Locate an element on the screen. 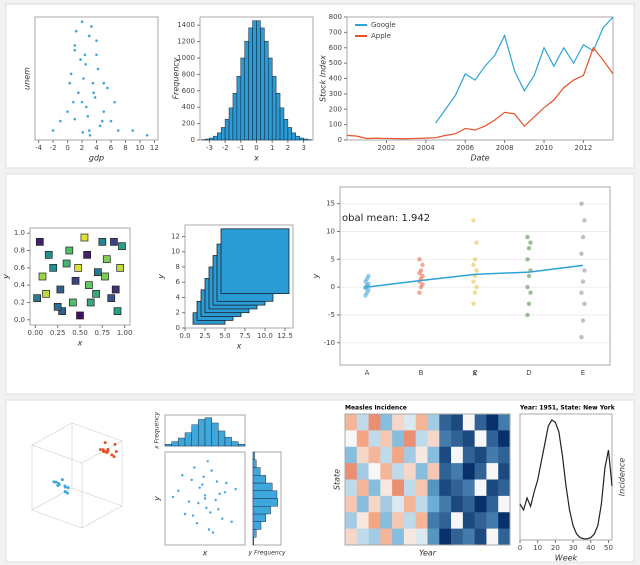 Image resolution: width=640 pixels, height=565 pixels. x-tick-label: 2 is located at coordinates (288, 148).